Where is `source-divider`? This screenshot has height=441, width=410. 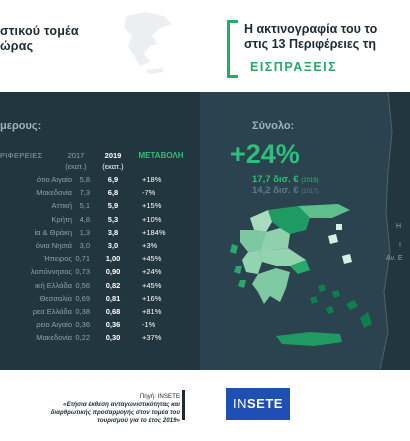
source-divider is located at coordinates (183, 405).